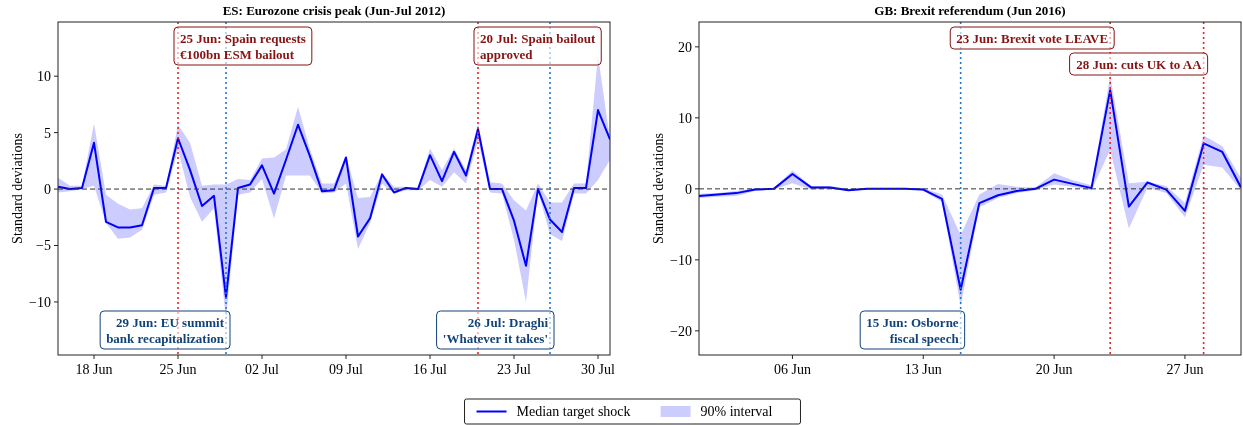  Describe the element at coordinates (923, 369) in the screenshot. I see `x-tick-label: 13 Jun` at that location.